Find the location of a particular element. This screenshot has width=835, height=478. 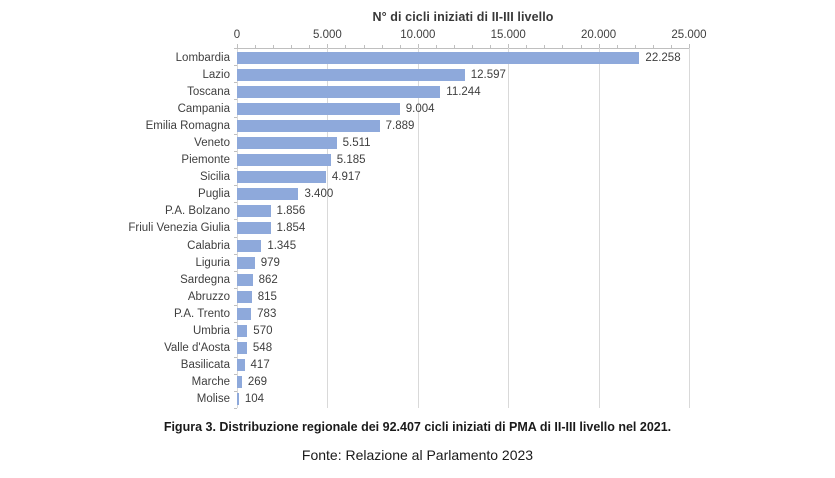

bar-track: 979 is located at coordinates (463, 262).